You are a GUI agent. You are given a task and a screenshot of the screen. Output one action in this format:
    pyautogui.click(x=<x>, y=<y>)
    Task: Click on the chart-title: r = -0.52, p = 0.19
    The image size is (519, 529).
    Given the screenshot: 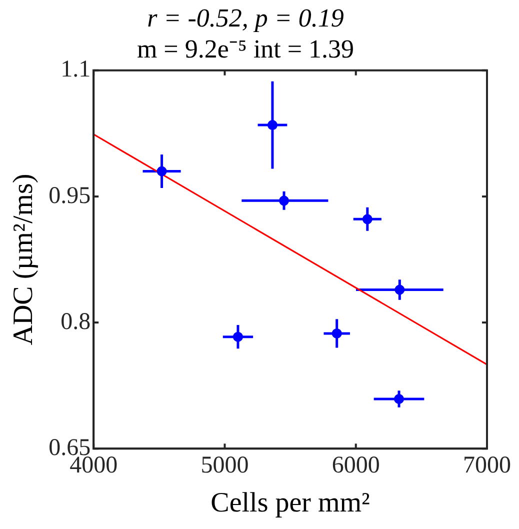 What is the action you would take?
    pyautogui.click(x=245, y=17)
    